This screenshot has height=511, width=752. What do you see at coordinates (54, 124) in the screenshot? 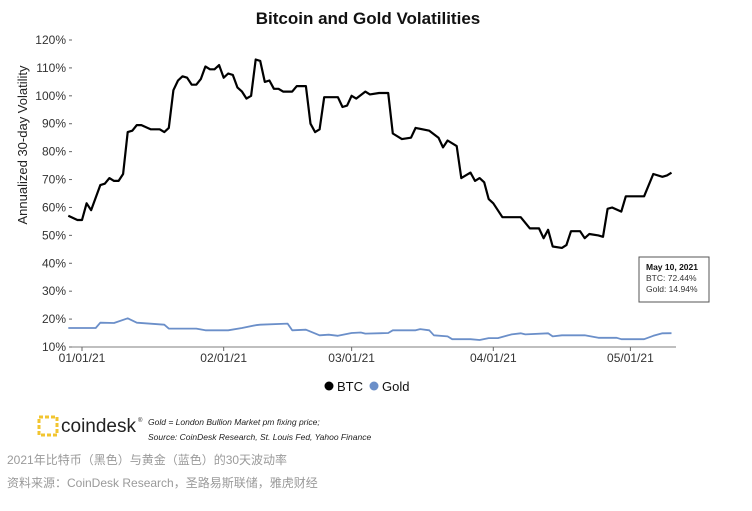
I see `y-tick-label: 90%` at bounding box center [54, 124].